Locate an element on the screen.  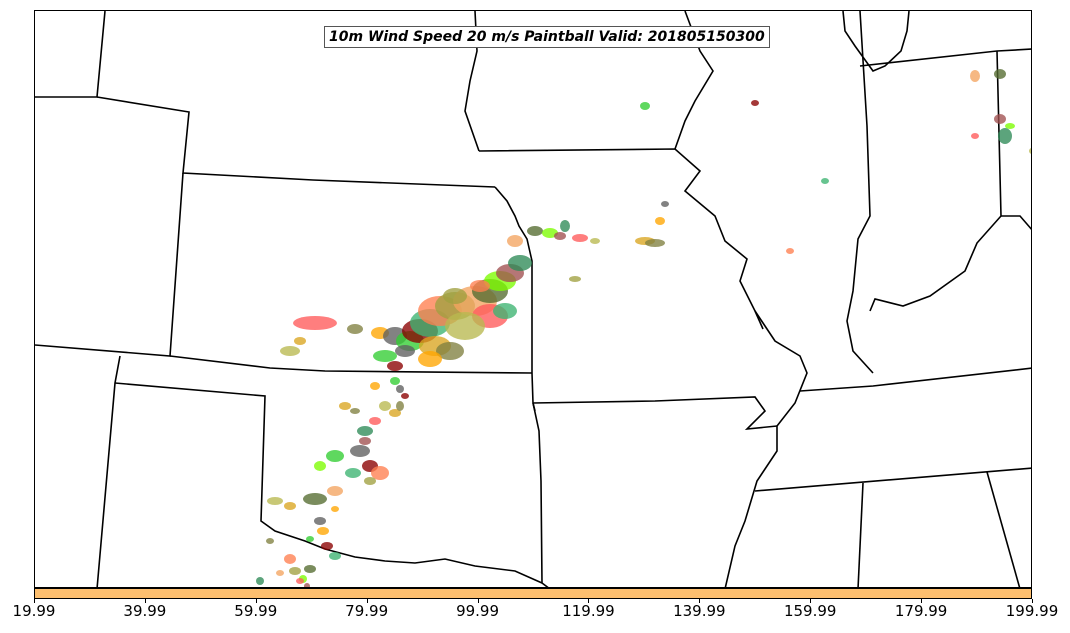
colorbar-tick-label: 39.99 is located at coordinates (145, 611).